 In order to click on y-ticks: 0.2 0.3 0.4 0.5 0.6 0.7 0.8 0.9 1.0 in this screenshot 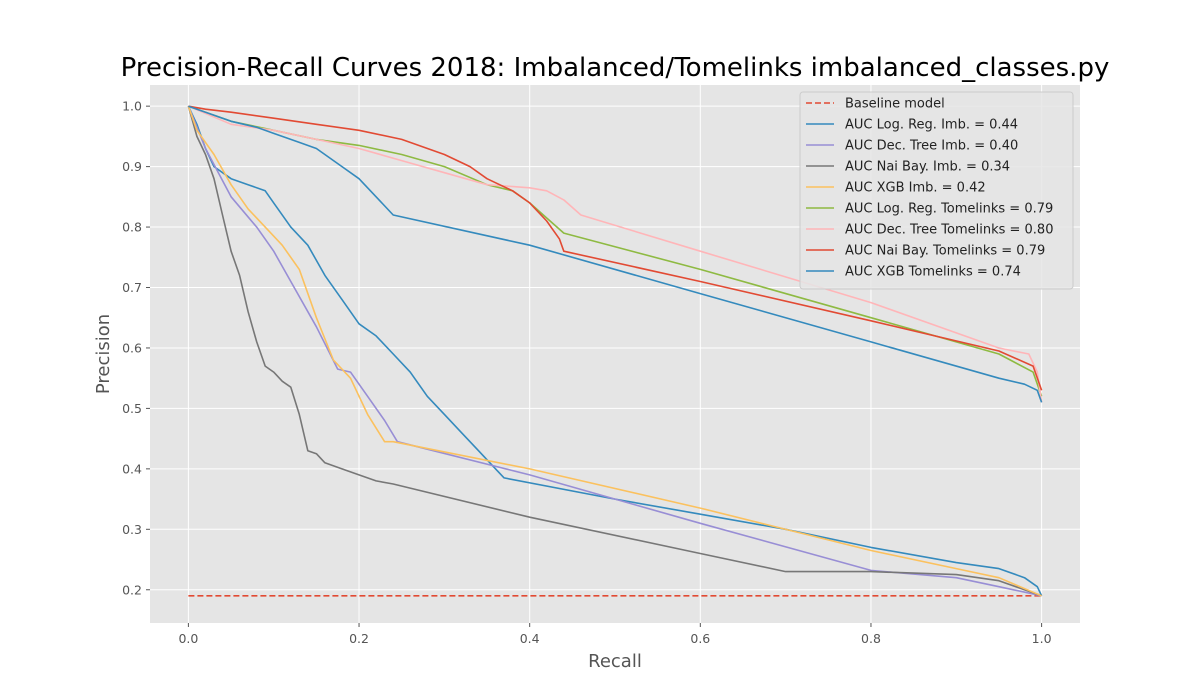, I will do `click(136, 348)`.